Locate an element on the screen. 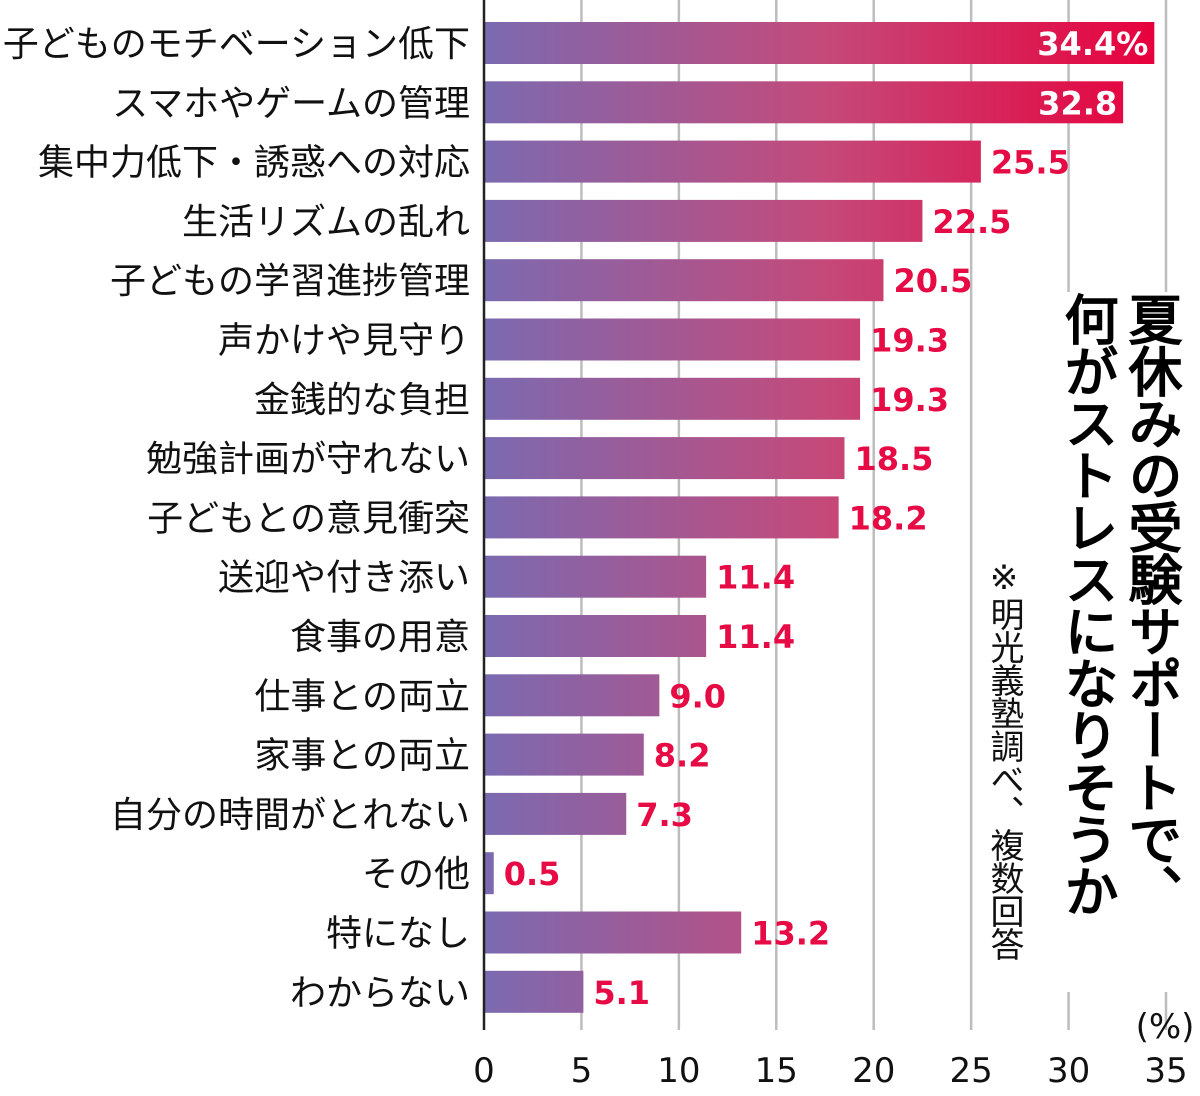 The height and width of the screenshot is (1096, 1200). value-label-8: 18.5 is located at coordinates (893, 459).